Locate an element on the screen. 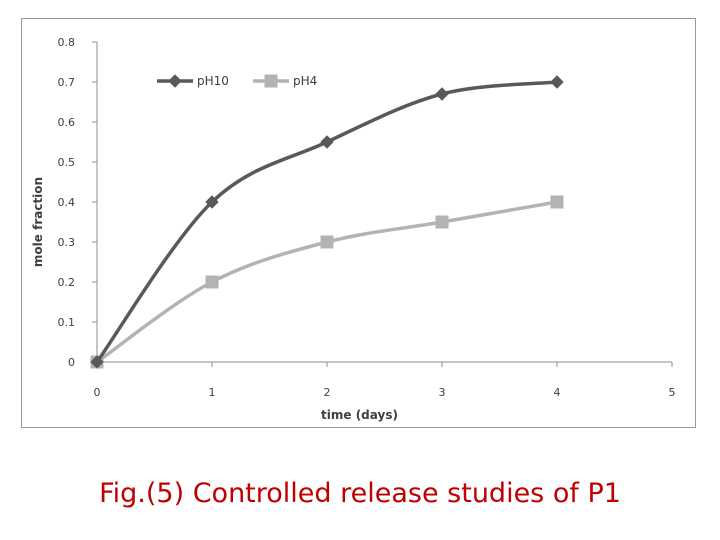  x-tick-label: 1 is located at coordinates (212, 392).